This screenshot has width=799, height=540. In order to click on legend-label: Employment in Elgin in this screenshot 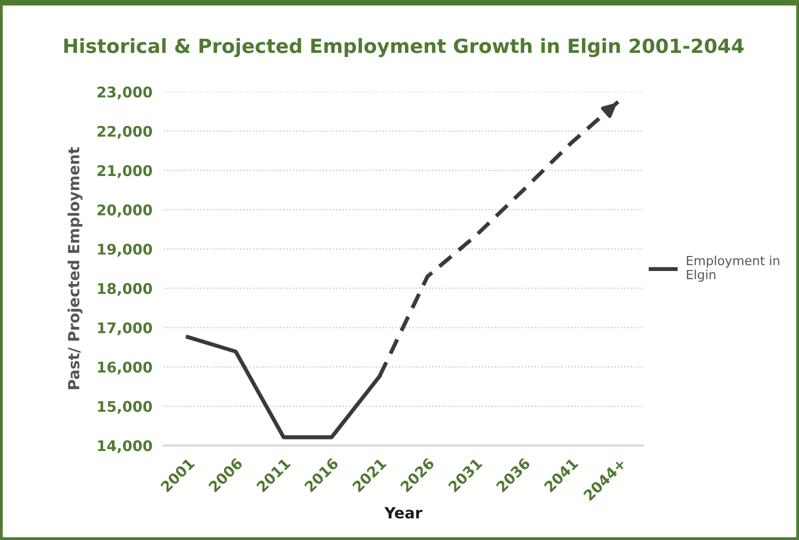, I will do `click(733, 269)`.